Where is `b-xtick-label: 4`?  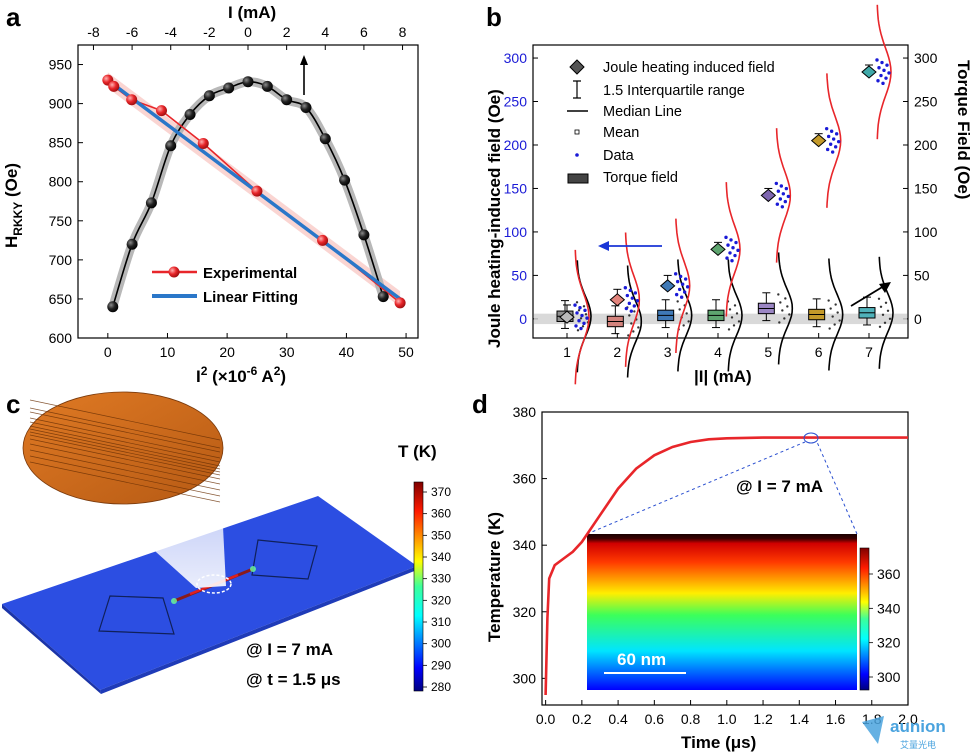 b-xtick-label: 4 is located at coordinates (718, 352).